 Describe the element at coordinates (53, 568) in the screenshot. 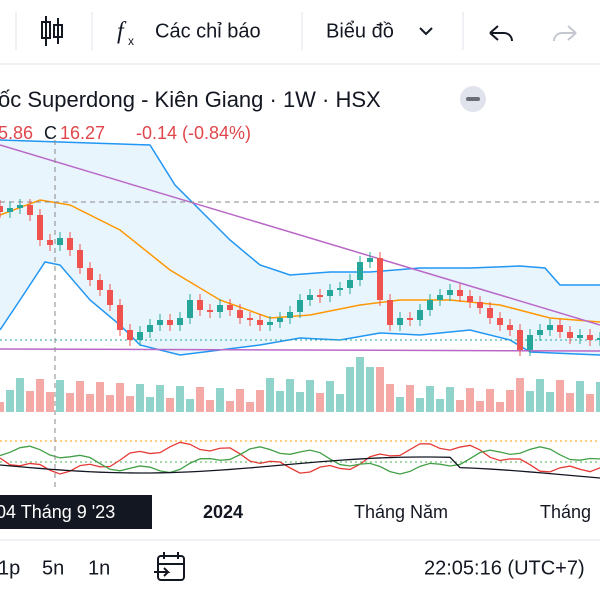

I see `interval-button: 5n` at that location.